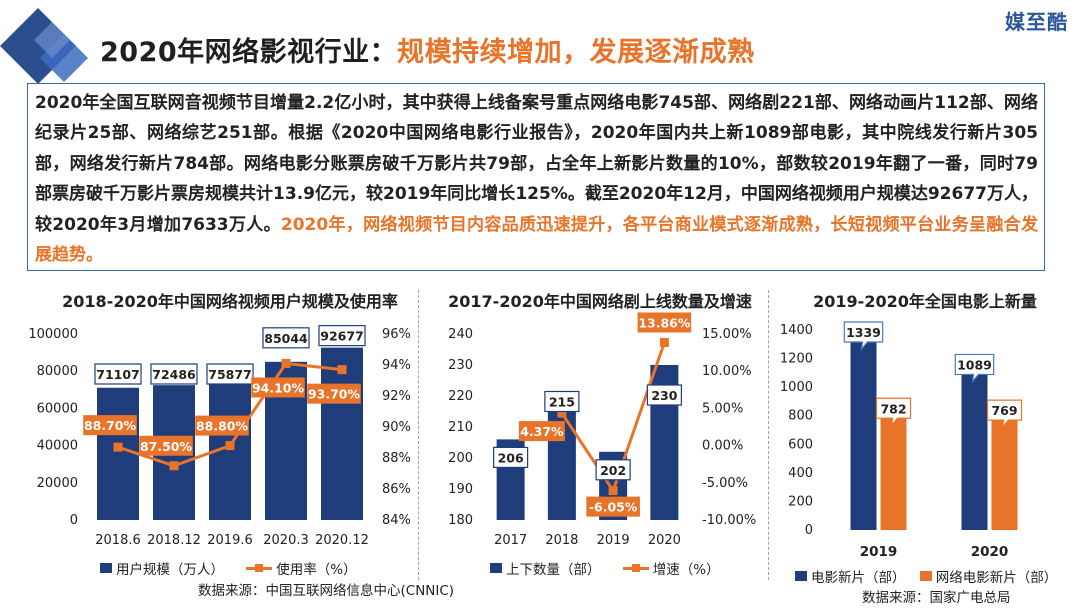  Describe the element at coordinates (170, 570) in the screenshot. I see `chart1-legend-bar-label: 用户规模（万人）` at that location.